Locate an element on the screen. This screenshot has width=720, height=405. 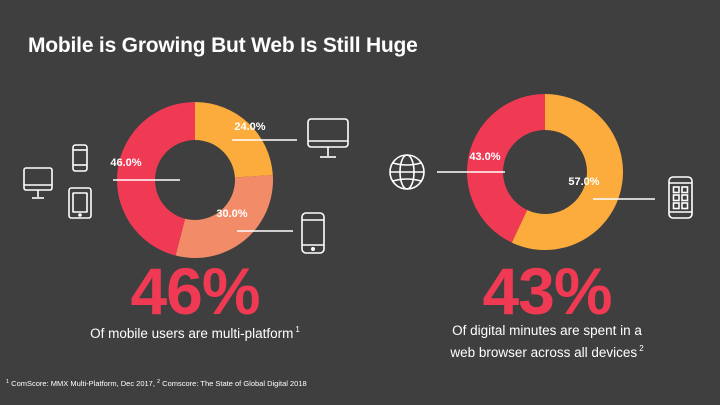
caption-right-line-1: Of digital minutes are spent in a is located at coordinates (547, 330).